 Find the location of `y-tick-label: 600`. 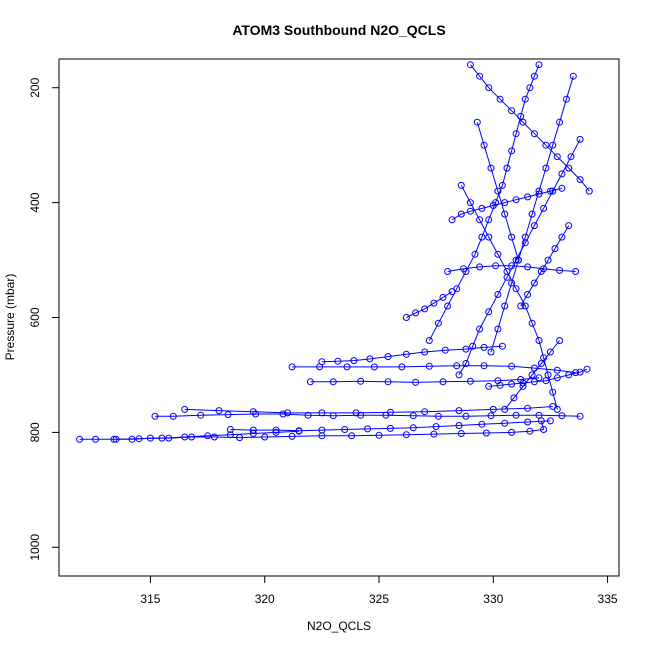

y-tick-label: 600 is located at coordinates (35, 317).